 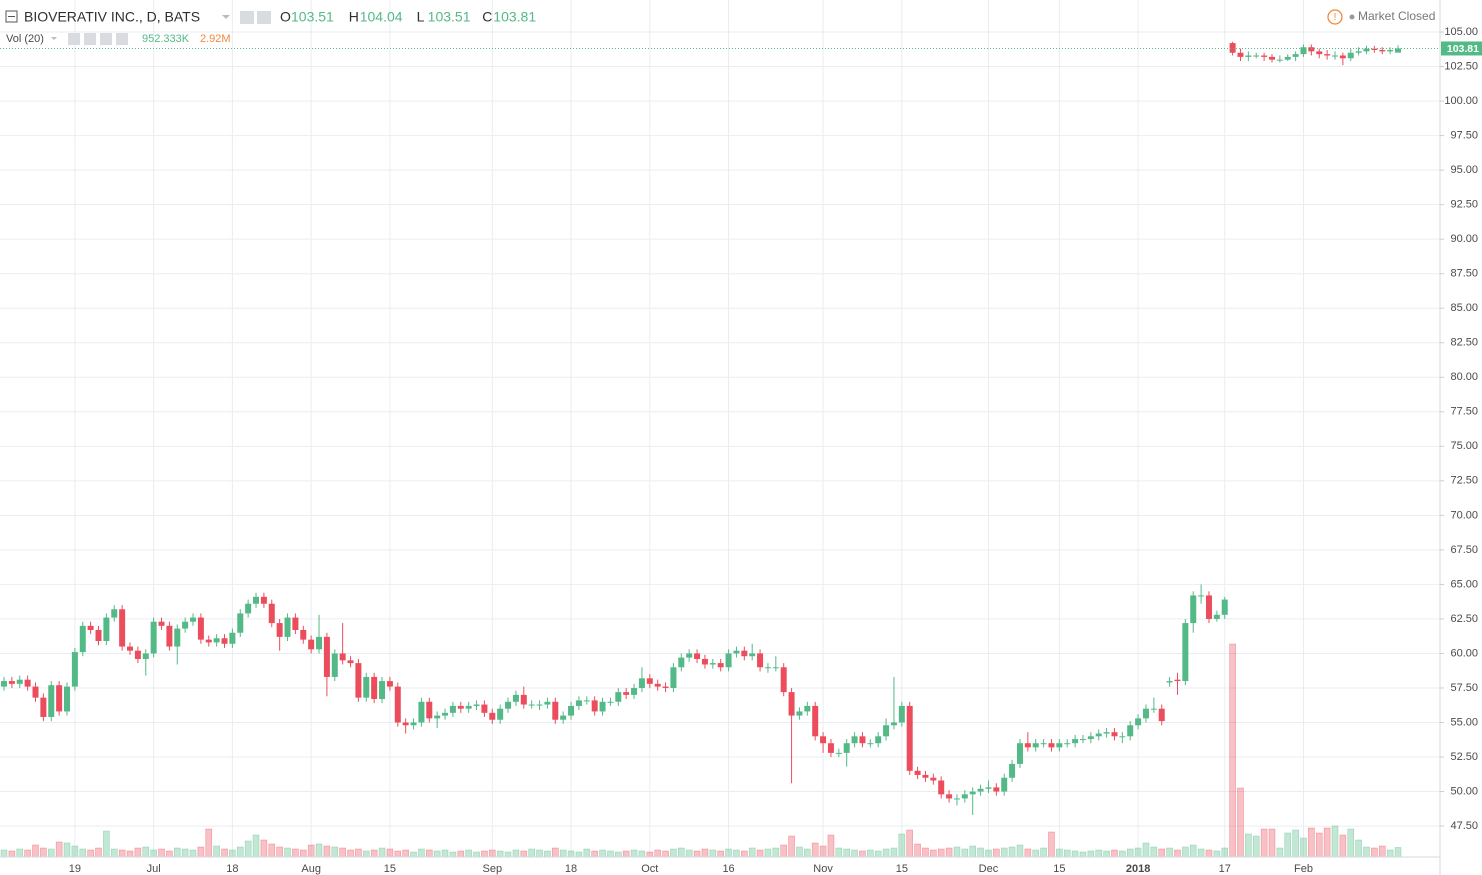 What do you see at coordinates (1464, 170) in the screenshot?
I see `y-tick-label: 95.00` at bounding box center [1464, 170].